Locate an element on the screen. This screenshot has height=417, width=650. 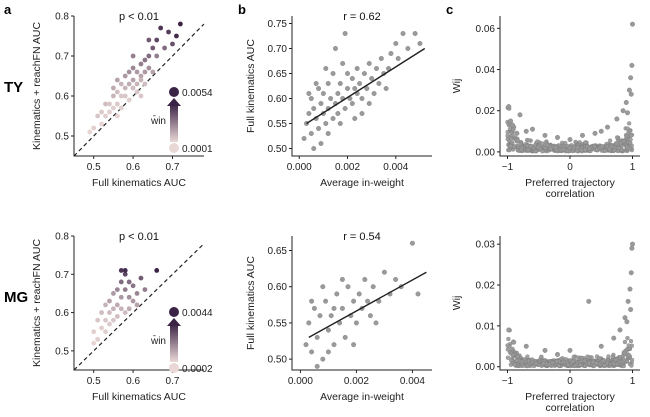
y-tick-label: 0.02 is located at coordinates (486, 286).